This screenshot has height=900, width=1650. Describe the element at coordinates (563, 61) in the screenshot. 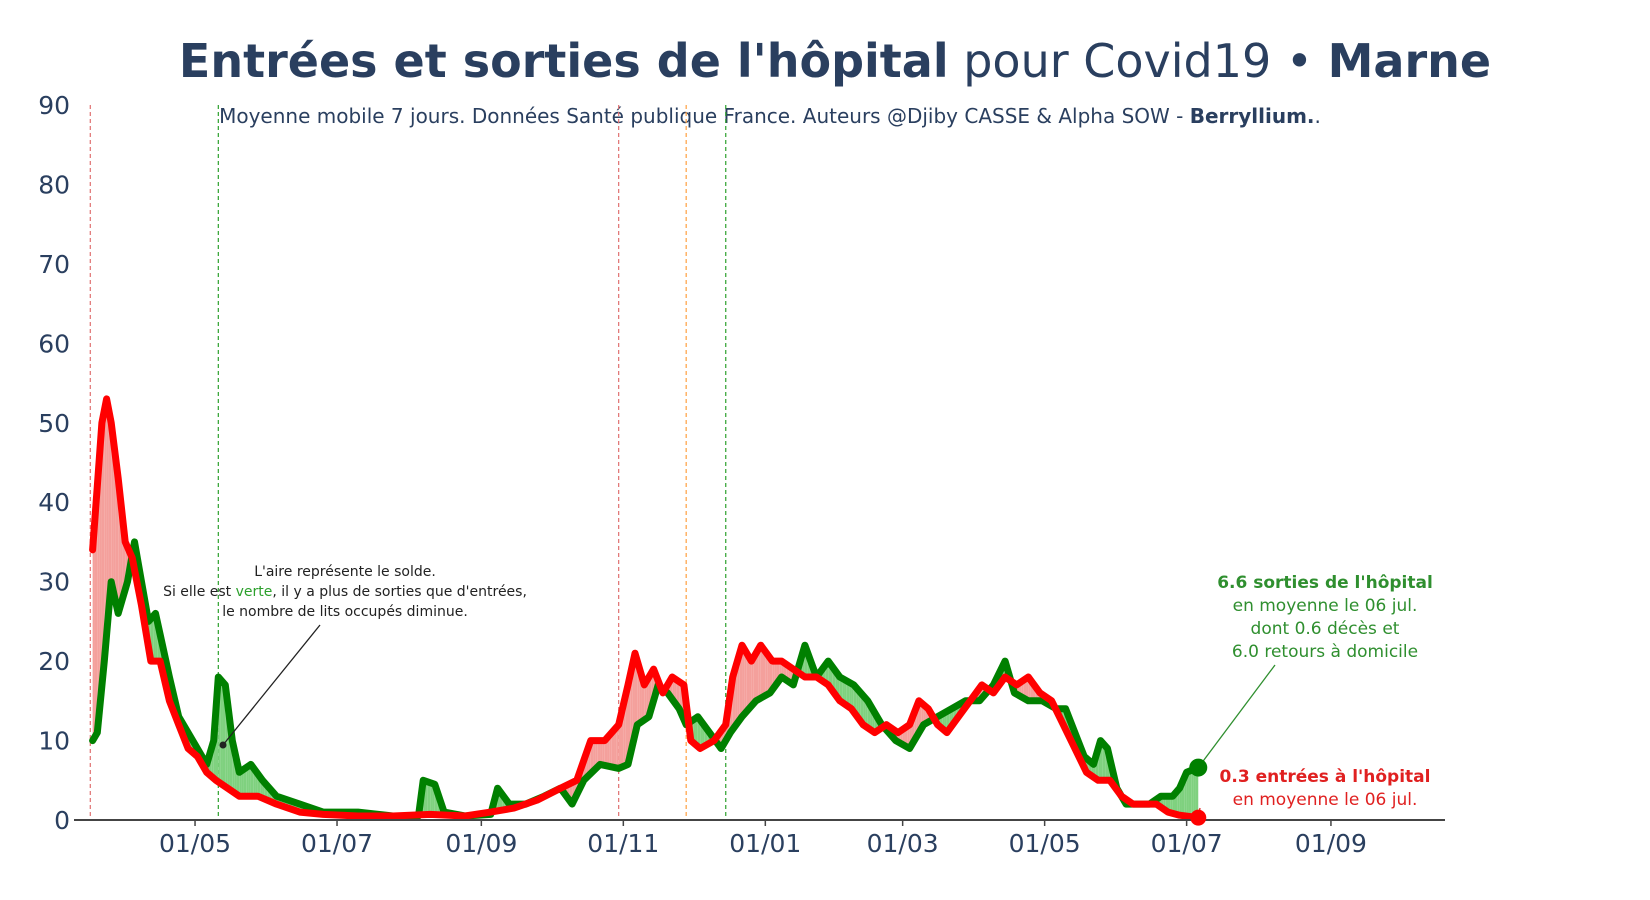

I see `chart-title-bold: Entrées et sorties de l'hôpital` at that location.